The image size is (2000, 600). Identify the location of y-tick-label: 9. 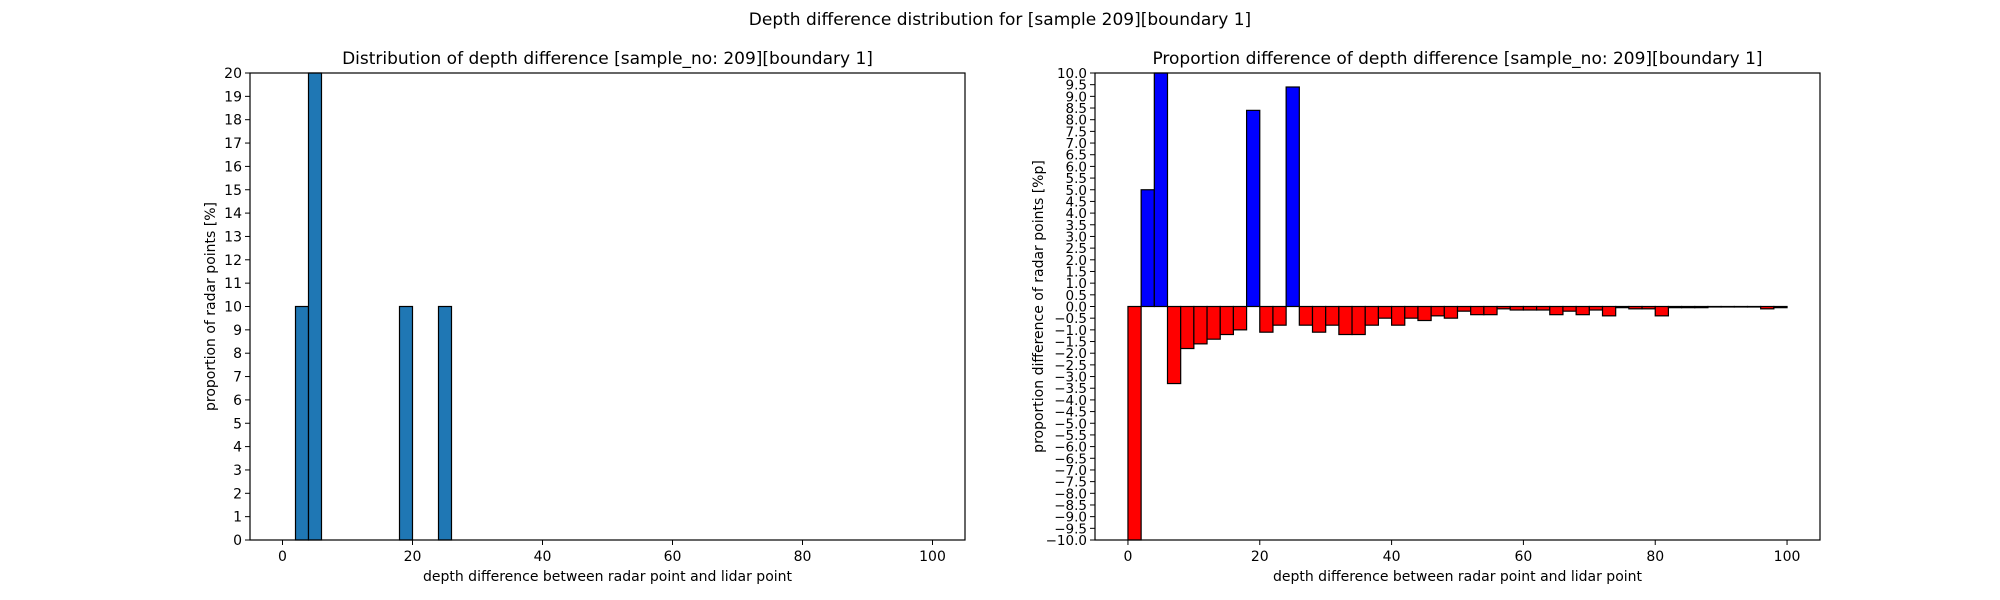
(237, 331).